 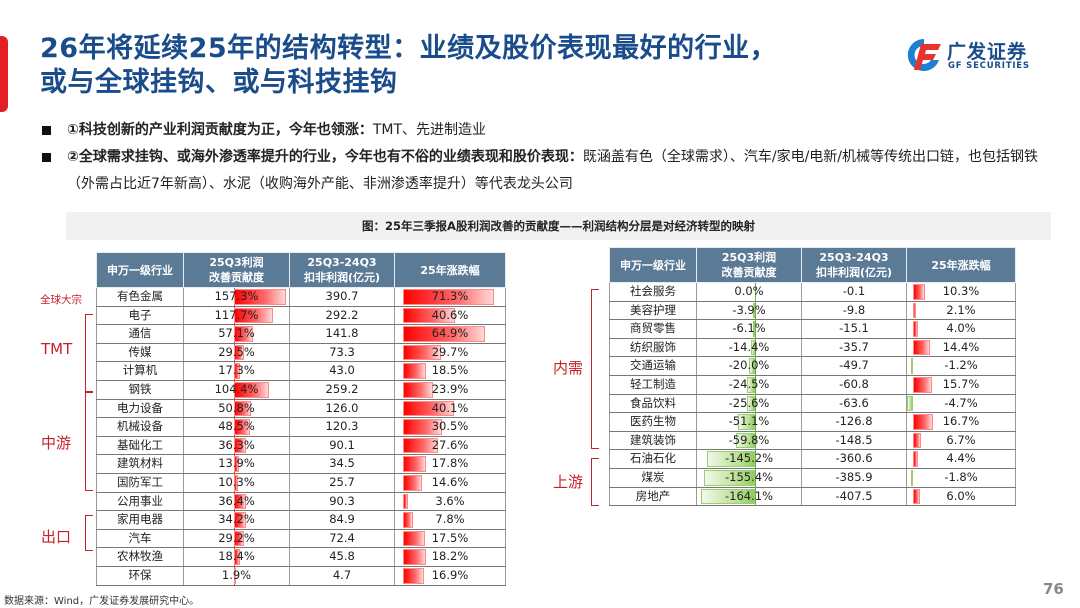 What do you see at coordinates (450, 270) in the screenshot?
I see `col-header-change: 25年涨跌幅` at bounding box center [450, 270].